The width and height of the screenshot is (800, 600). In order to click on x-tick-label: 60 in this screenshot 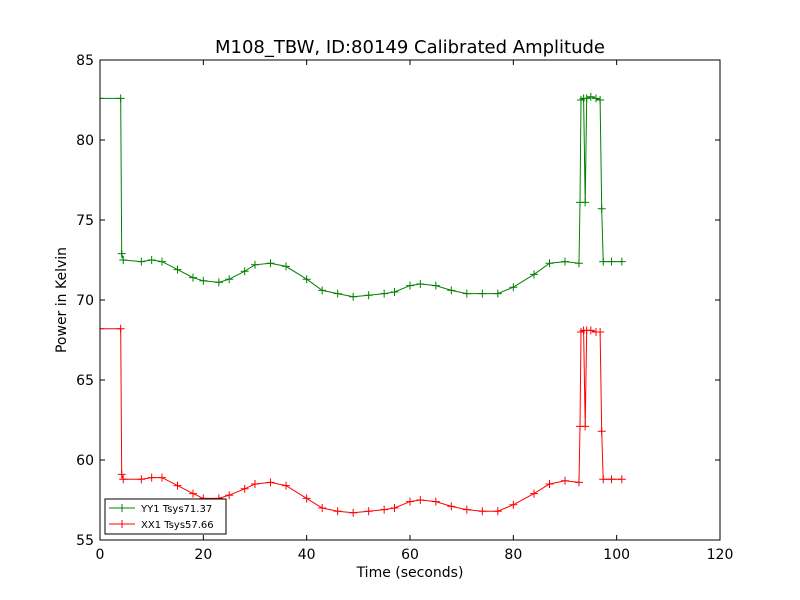, I will do `click(410, 555)`.